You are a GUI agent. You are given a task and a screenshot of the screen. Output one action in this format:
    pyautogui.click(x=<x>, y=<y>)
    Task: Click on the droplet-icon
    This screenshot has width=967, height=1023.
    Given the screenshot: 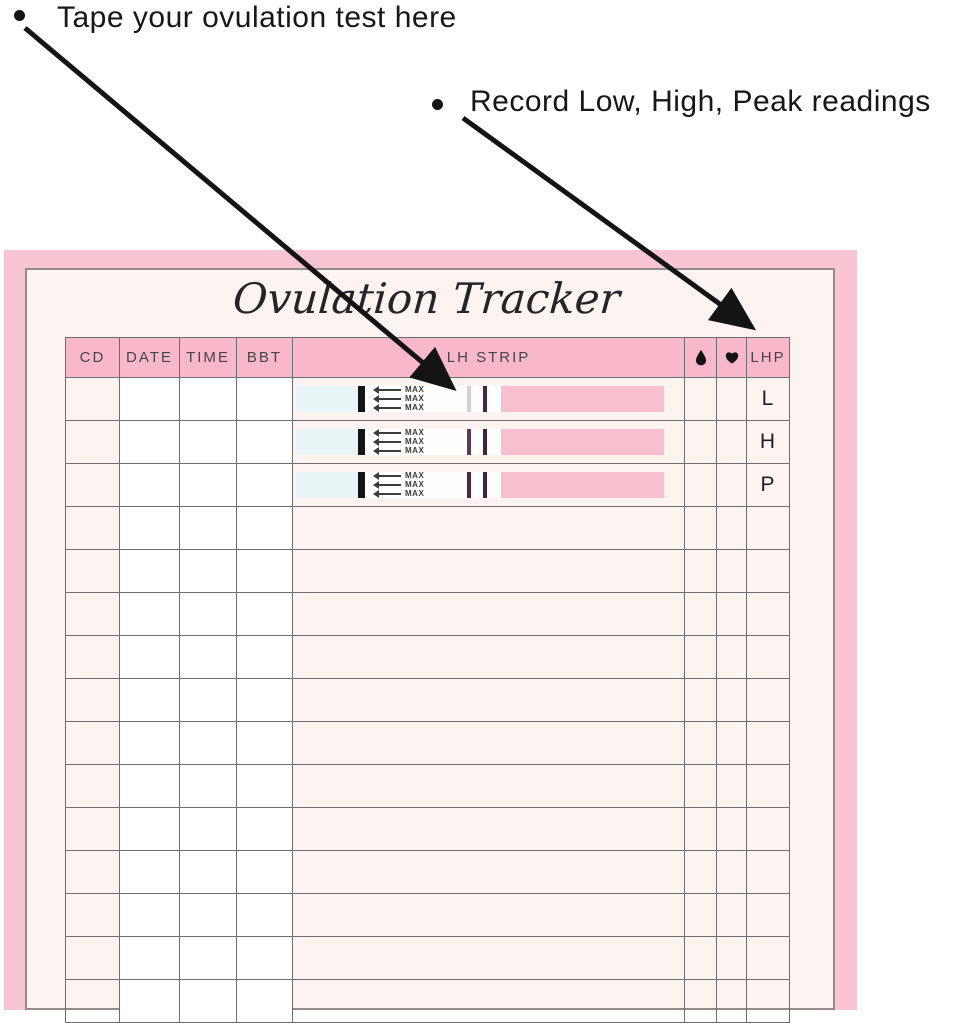 What is the action you would take?
    pyautogui.click(x=700, y=357)
    